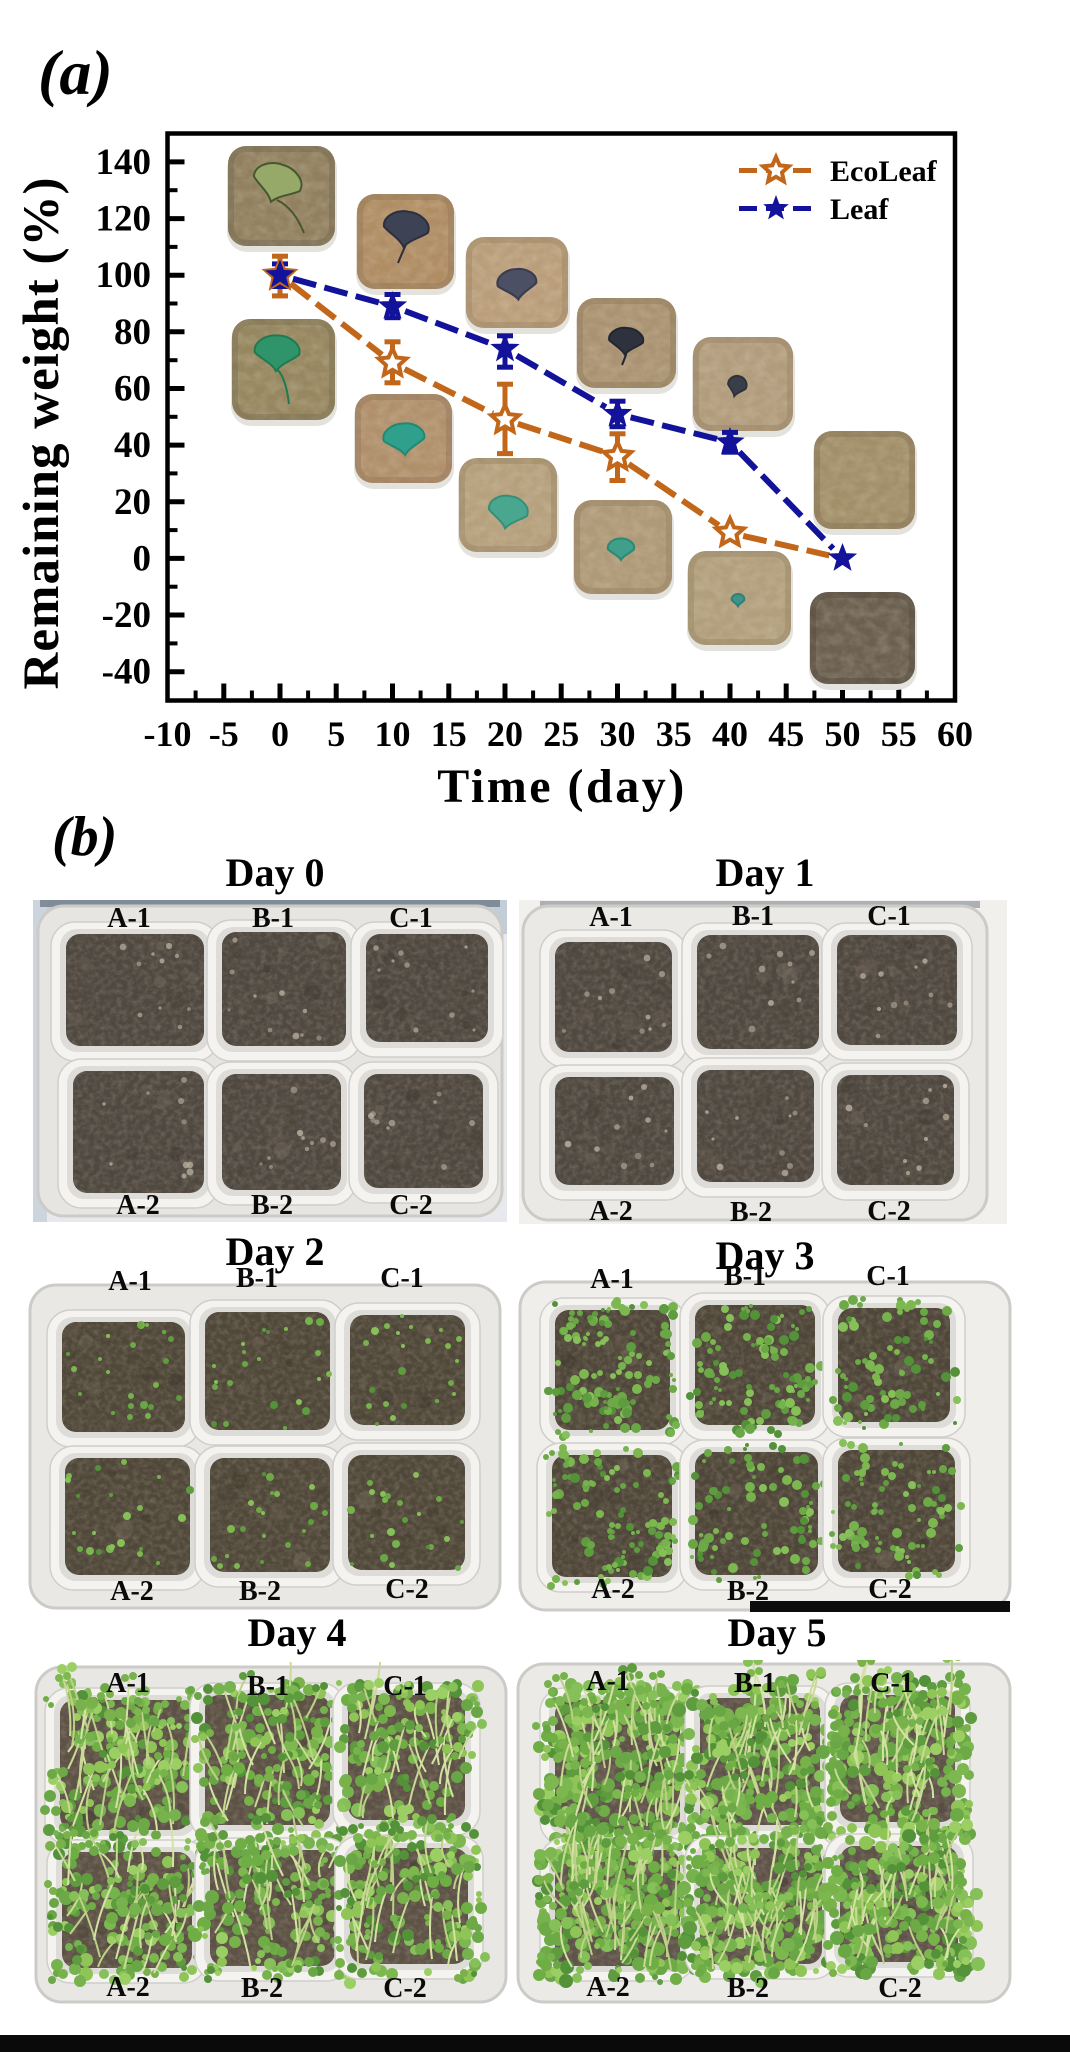 The width and height of the screenshot is (1070, 2052). Describe the element at coordinates (899, 734) in the screenshot. I see `svg-text: 55` at that location.